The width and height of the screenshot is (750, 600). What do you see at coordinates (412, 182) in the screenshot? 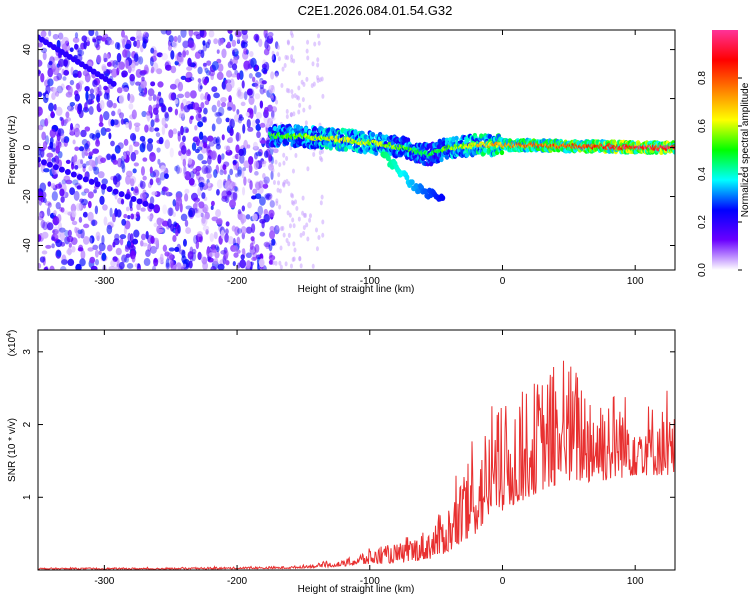
I see `signal-branch-point` at bounding box center [412, 182].